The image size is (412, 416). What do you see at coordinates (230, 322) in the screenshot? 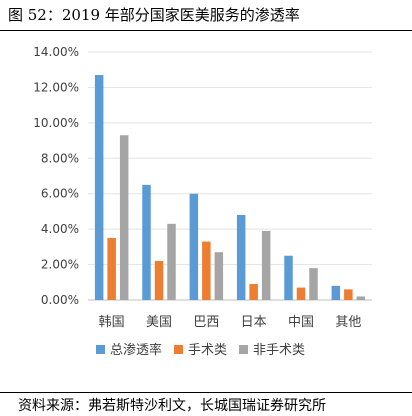
I see `x-axis-labels: 韩国 美国 巴西 日本 中国 其他` at bounding box center [230, 322].